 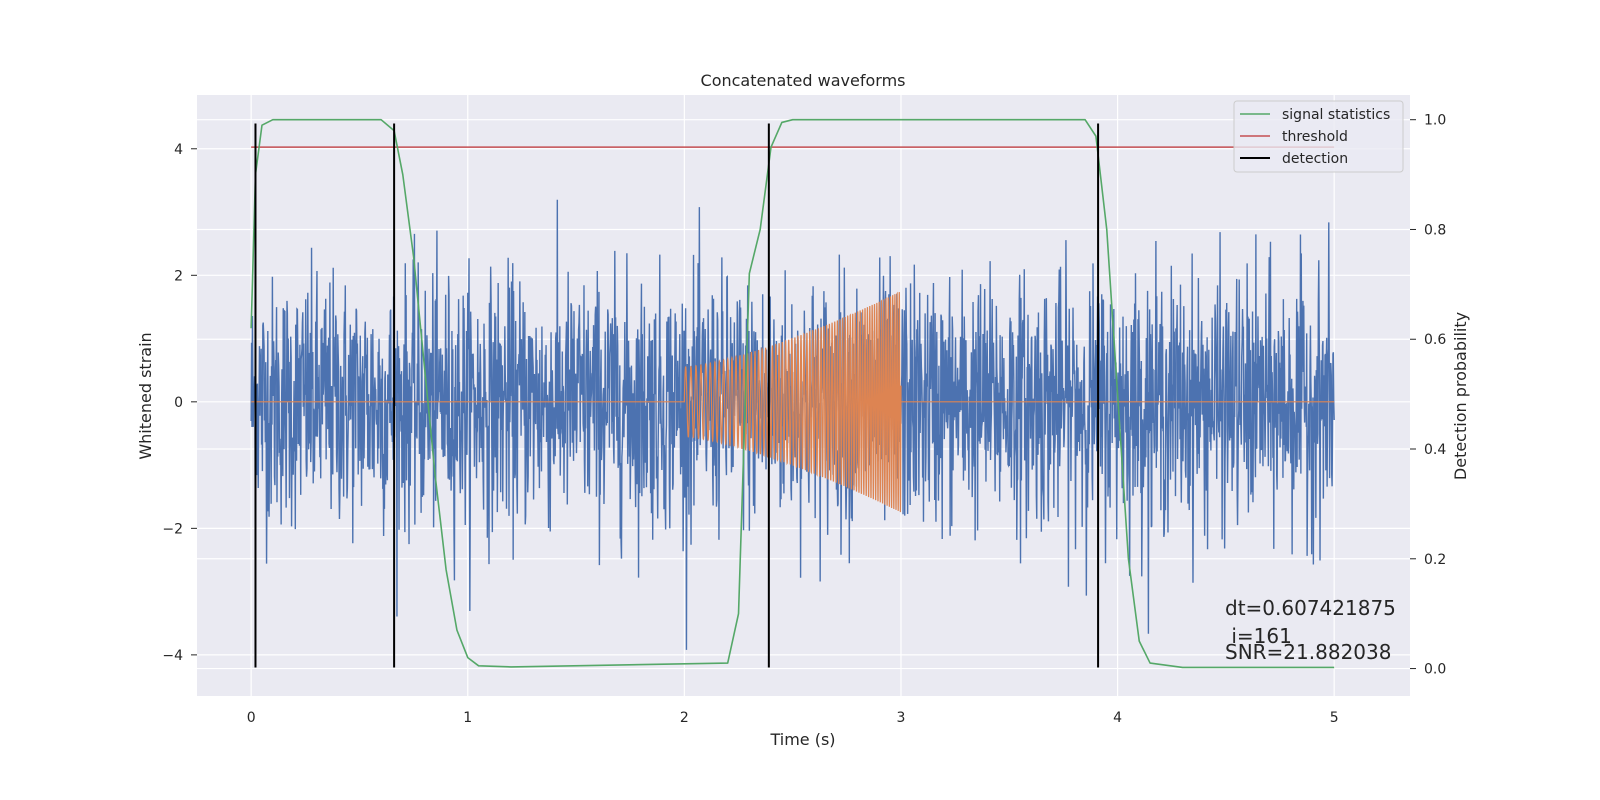 I want to click on y-tick-label: −2, so click(x=172, y=529).